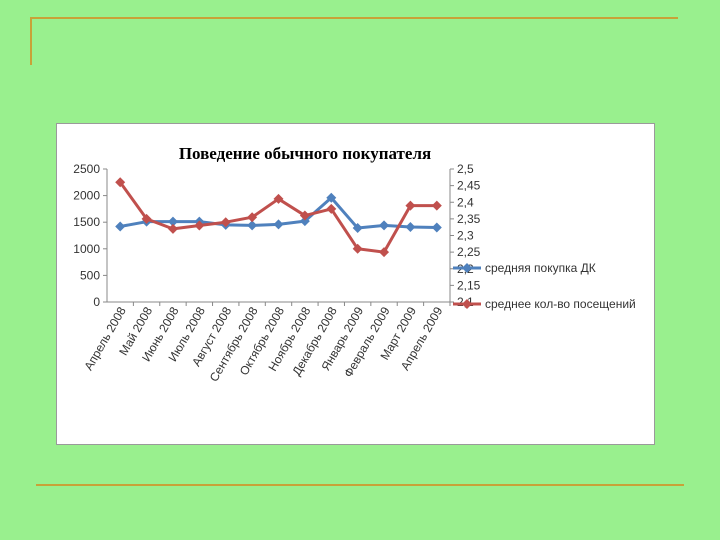 The image size is (720, 540). Describe the element at coordinates (96, 302) in the screenshot. I see `left-tick-label: 0` at that location.